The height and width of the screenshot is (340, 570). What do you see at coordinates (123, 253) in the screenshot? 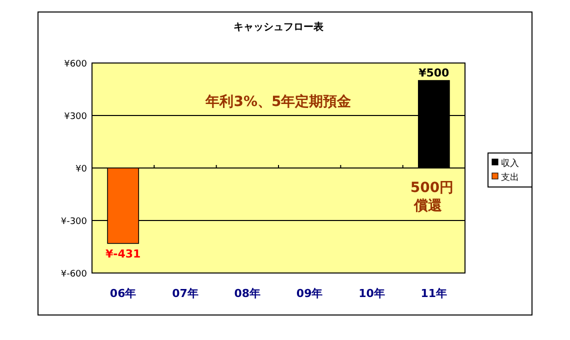
I see `data-label: ¥-431` at bounding box center [123, 253].